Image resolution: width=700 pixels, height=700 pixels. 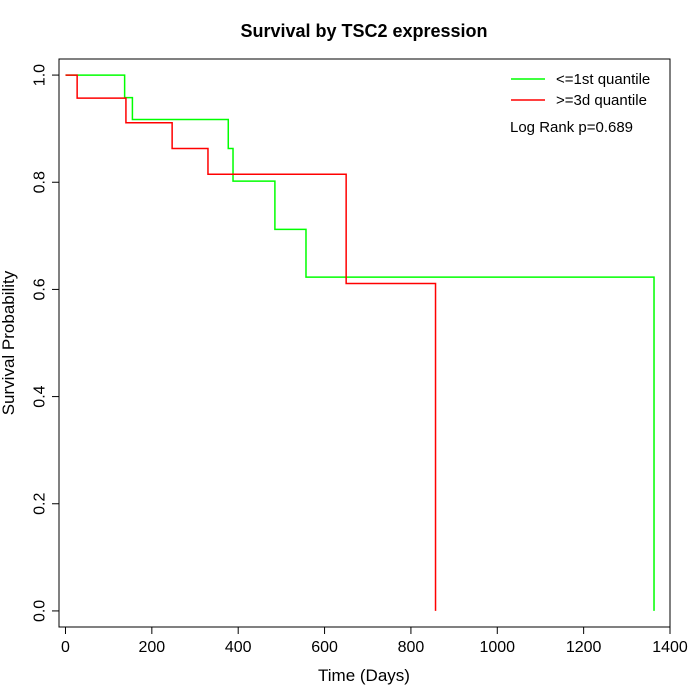 I want to click on y-axis: 0.0 0.2 0.4 0.6 0.8 1.0, so click(x=46, y=343).